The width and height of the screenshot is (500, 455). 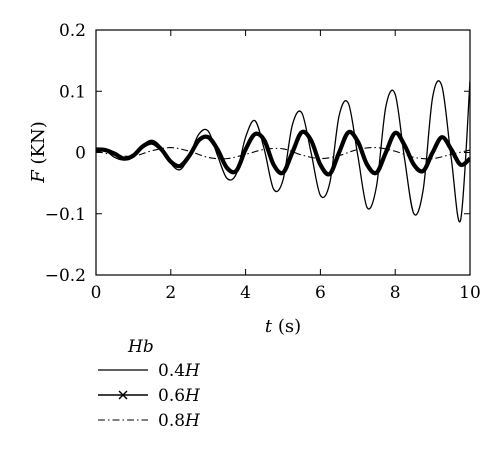 What do you see at coordinates (179, 421) in the screenshot?
I see `legend-label-0.8: 0.8H` at bounding box center [179, 421].